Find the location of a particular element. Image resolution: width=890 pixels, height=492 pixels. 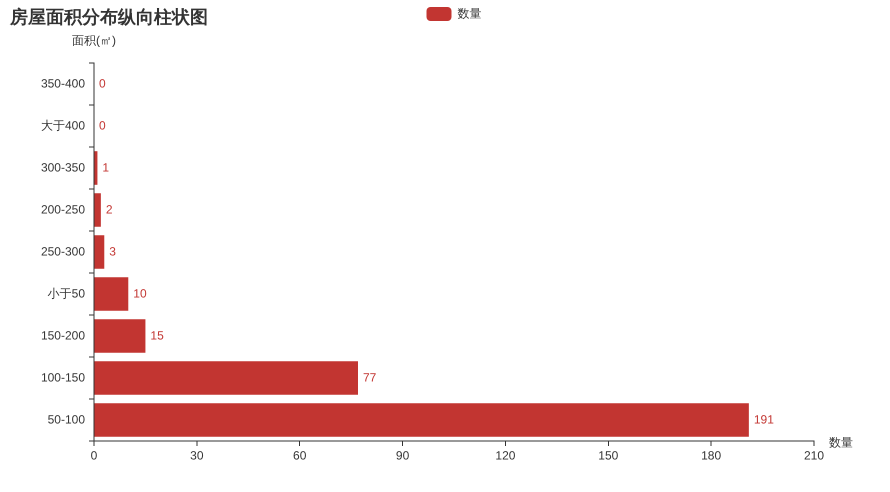

x-tick-label: 180 is located at coordinates (711, 455).